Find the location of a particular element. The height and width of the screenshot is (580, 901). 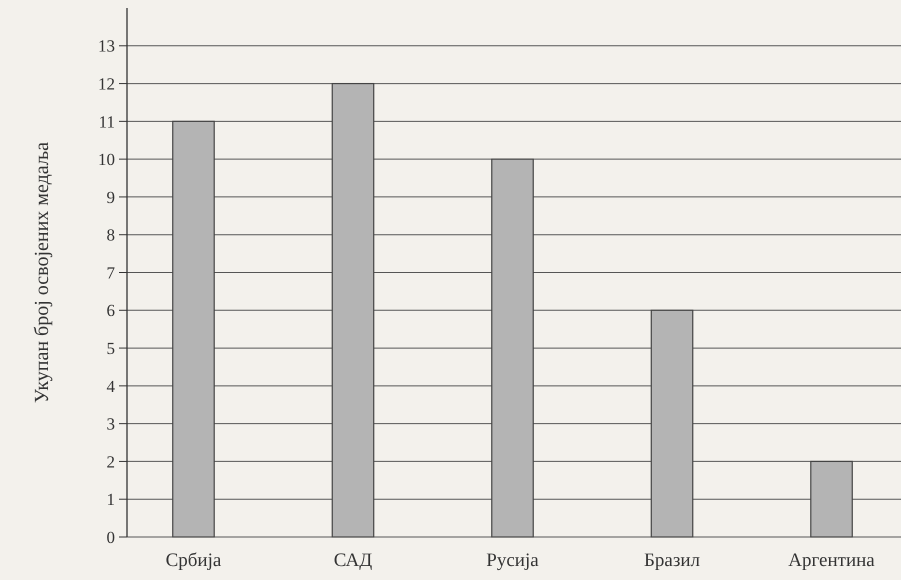

x-tick-label: Аргентина is located at coordinates (832, 560).